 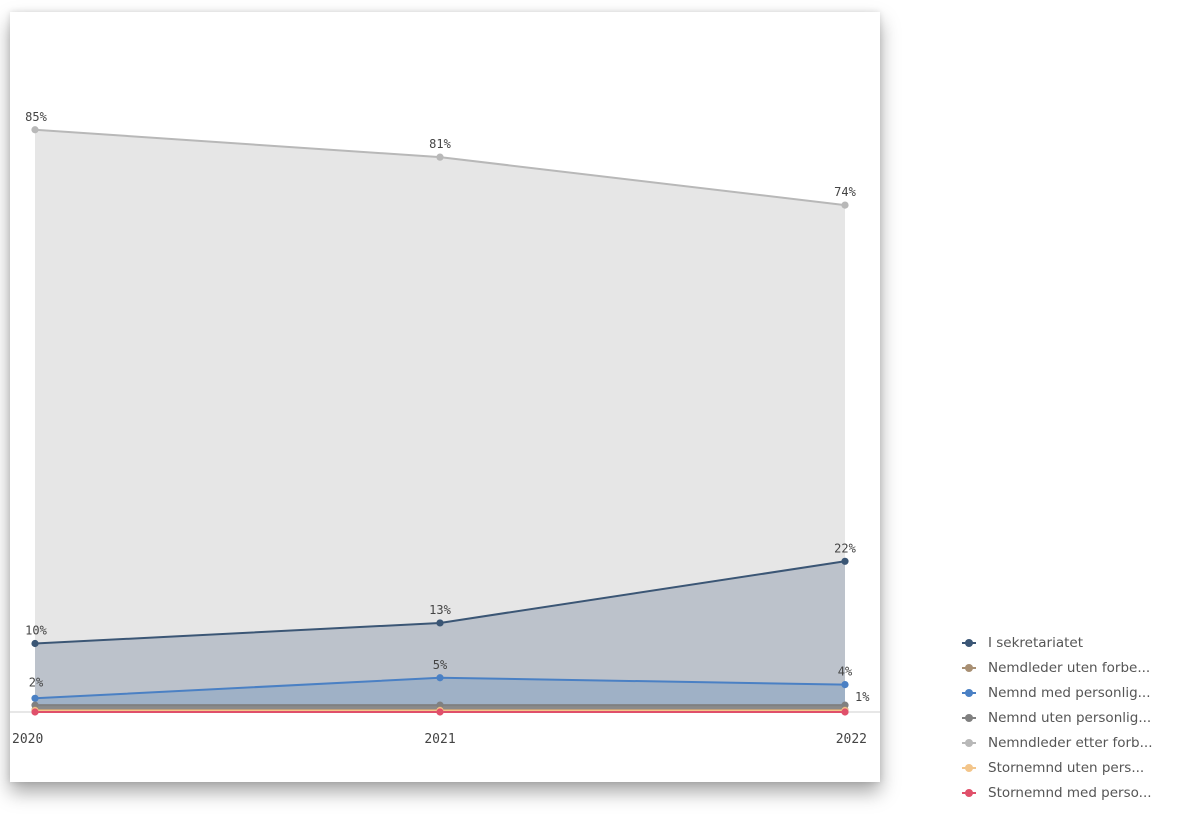 I want to click on area-i-sekretariatet, so click(x=440, y=636).